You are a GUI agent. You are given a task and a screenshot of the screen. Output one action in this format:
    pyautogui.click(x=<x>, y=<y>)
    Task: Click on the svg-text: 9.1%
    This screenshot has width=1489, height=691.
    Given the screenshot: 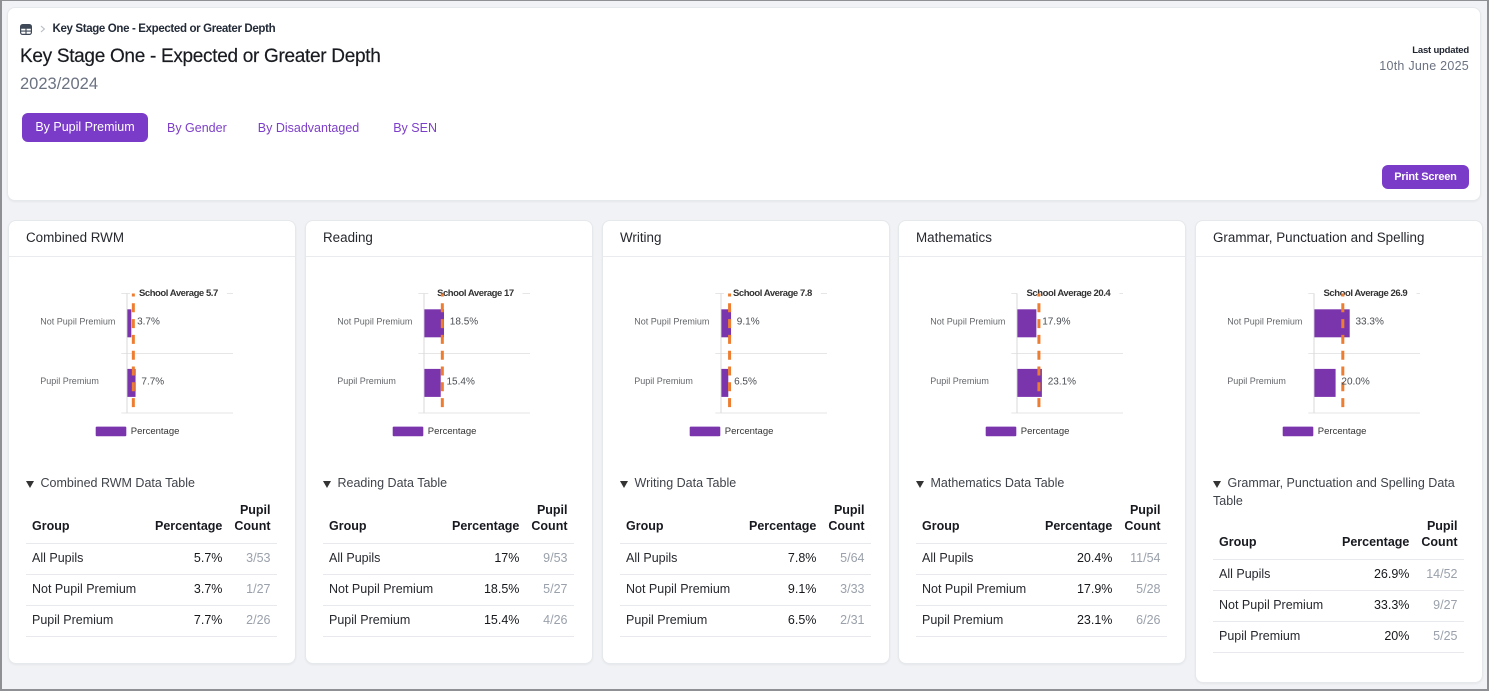 What is the action you would take?
    pyautogui.click(x=748, y=321)
    